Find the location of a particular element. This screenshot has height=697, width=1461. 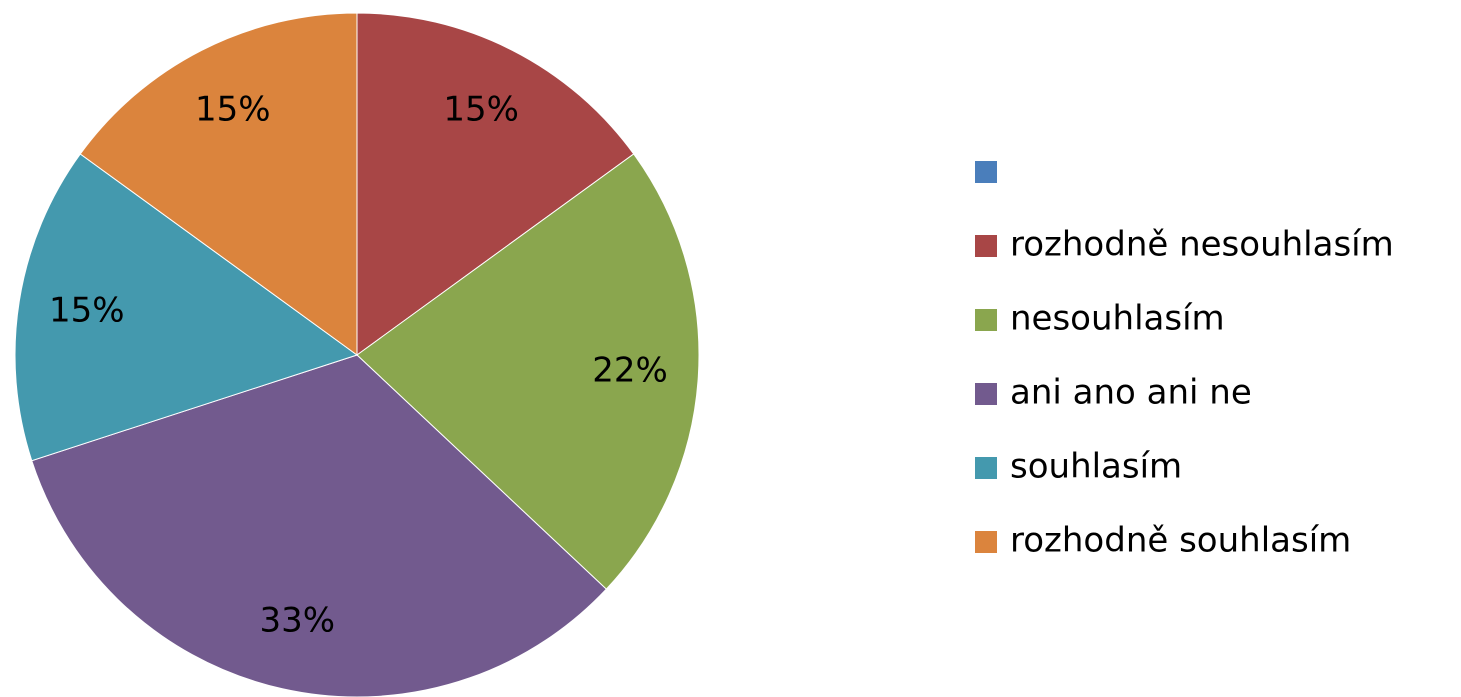

legend-label: rozhodně nesouhlasím is located at coordinates (1202, 245).